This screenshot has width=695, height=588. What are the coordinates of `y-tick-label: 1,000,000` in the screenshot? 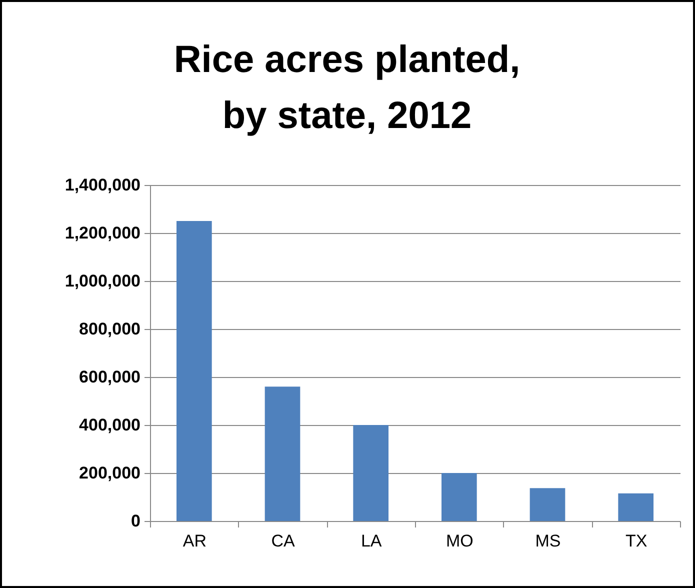 It's located at (102, 281).